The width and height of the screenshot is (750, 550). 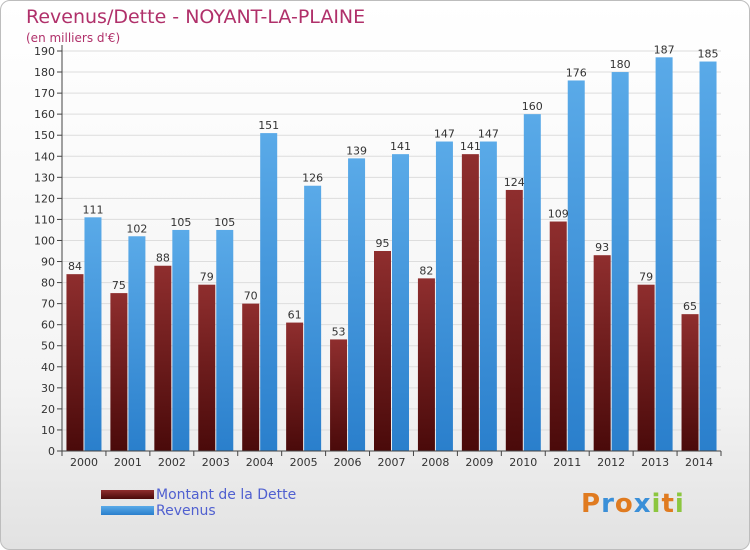 What do you see at coordinates (75, 266) in the screenshot?
I see `data-label-dette: 84` at bounding box center [75, 266].